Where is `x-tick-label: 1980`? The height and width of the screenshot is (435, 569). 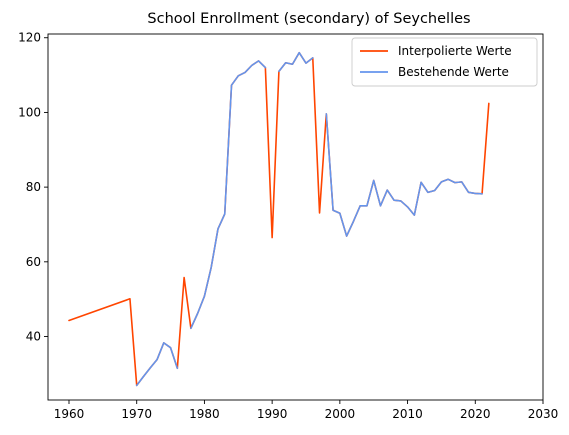
x-tick-label: 1980 is located at coordinates (204, 414).